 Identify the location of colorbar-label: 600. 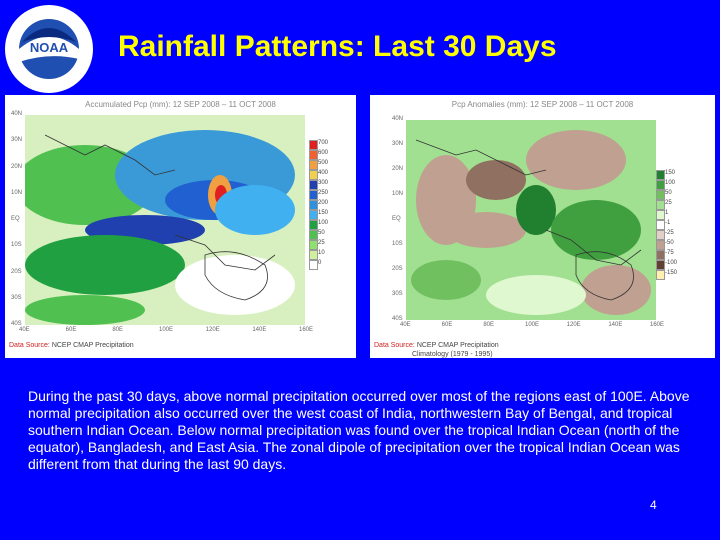
(323, 153).